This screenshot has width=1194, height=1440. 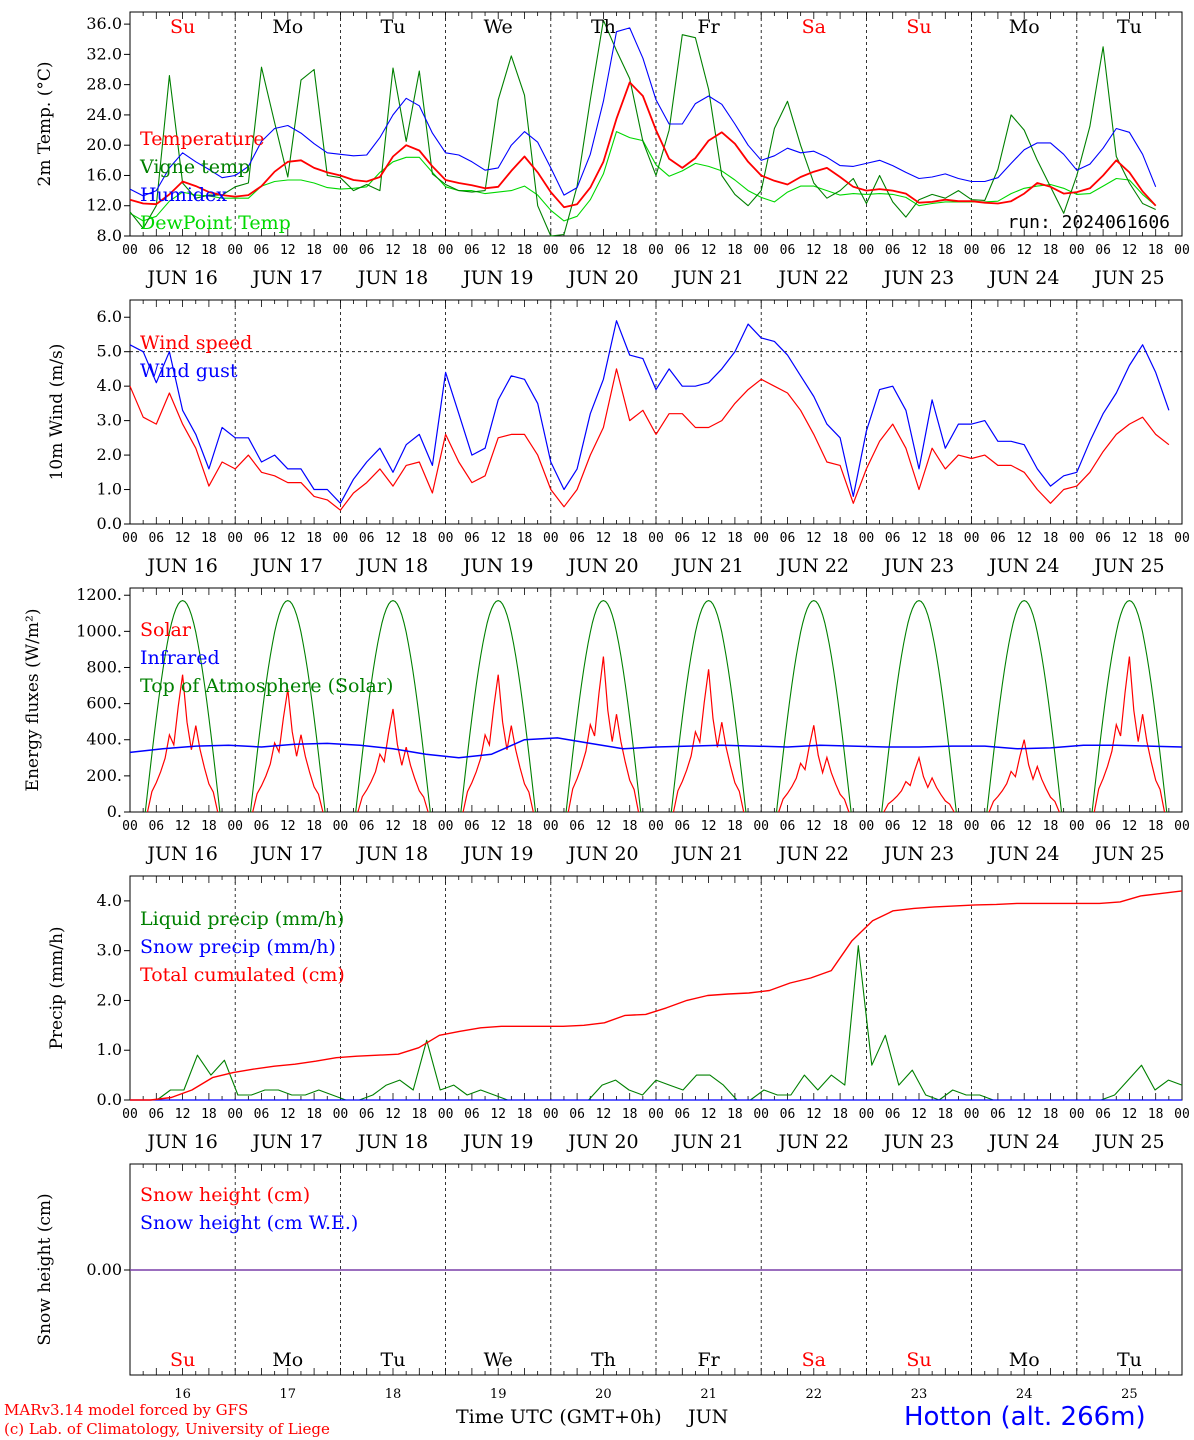 What do you see at coordinates (498, 27) in the screenshot?
I see `weekday-label: We` at bounding box center [498, 27].